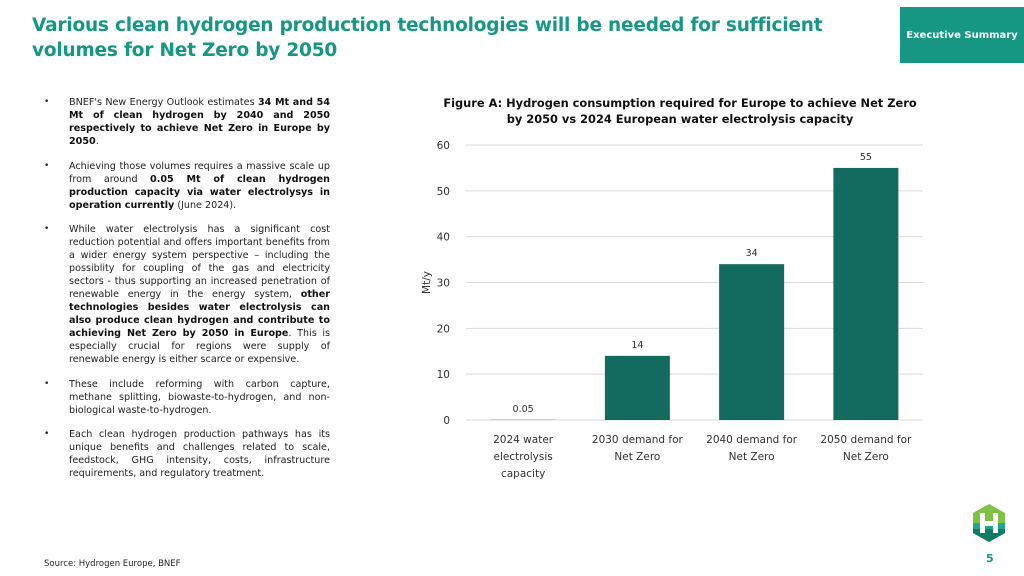 This screenshot has width=1024, height=576. Describe the element at coordinates (443, 238) in the screenshot. I see `y-tick-label: 40` at that location.